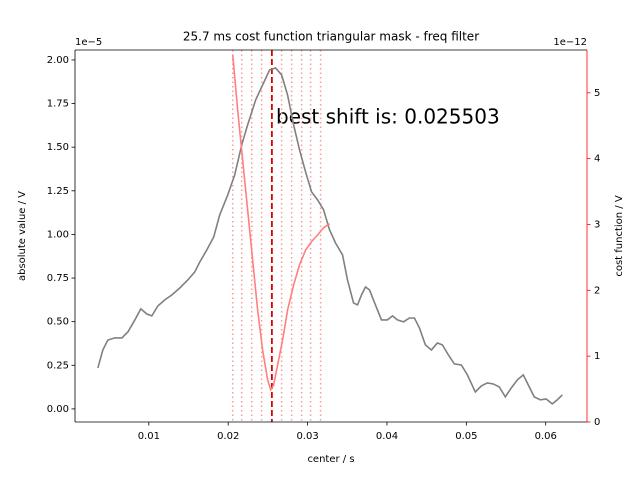  Describe the element at coordinates (388, 117) in the screenshot. I see `annotation: best shift is: 0.025503` at that location.